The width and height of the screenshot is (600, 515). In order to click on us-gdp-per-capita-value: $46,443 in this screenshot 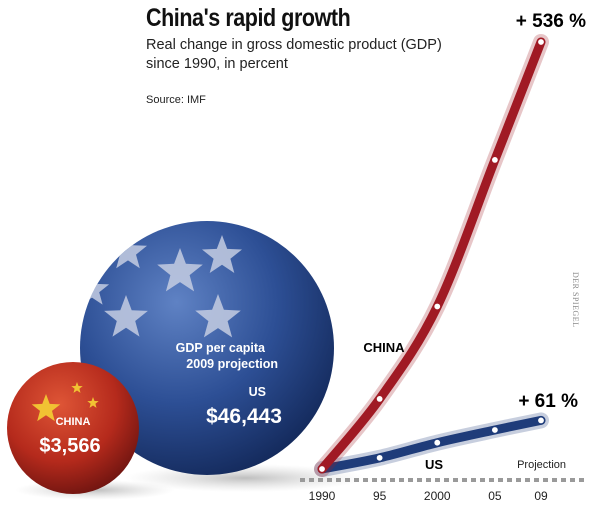, I will do `click(244, 416)`.